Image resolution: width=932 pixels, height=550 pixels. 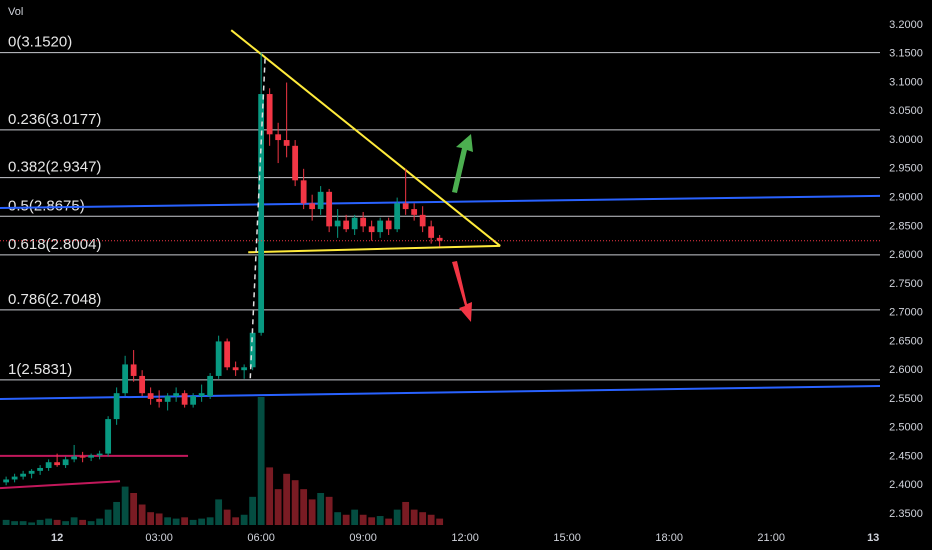 What do you see at coordinates (906, 485) in the screenshot?
I see `y-tick-label: 2.4000` at bounding box center [906, 485].